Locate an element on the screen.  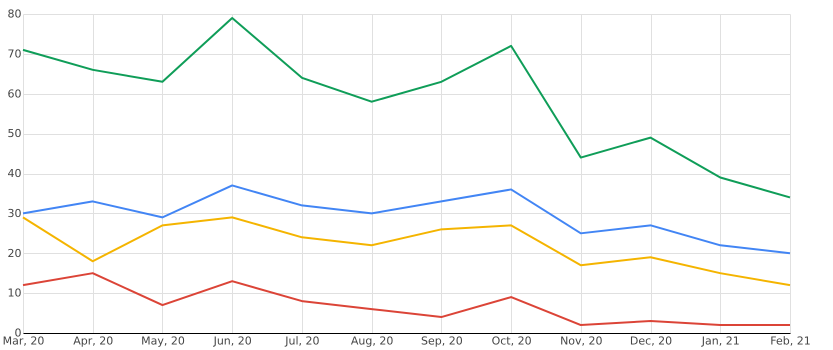
x-tick-label: Jan, 21 is located at coordinates (720, 341).